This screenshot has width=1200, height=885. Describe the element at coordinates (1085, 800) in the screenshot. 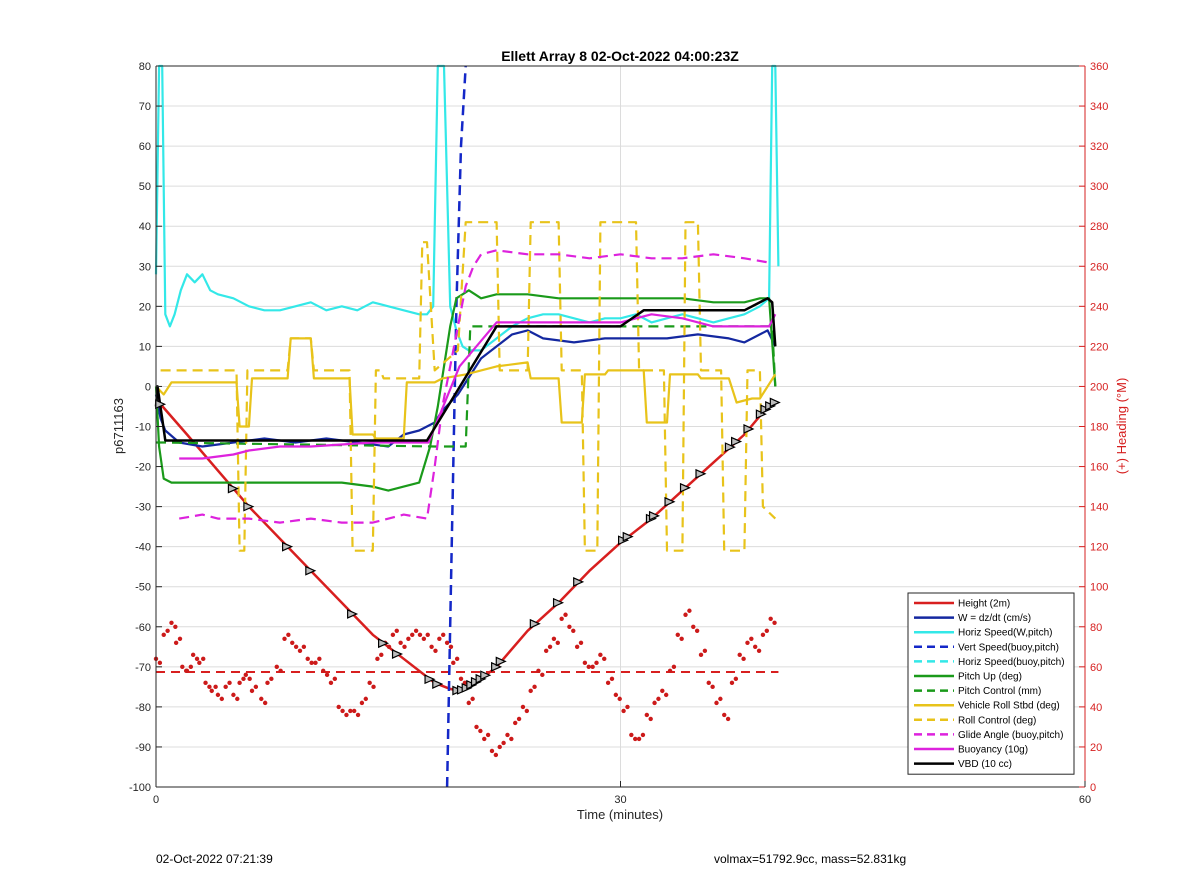

I see `x-tick-label: 60` at that location.